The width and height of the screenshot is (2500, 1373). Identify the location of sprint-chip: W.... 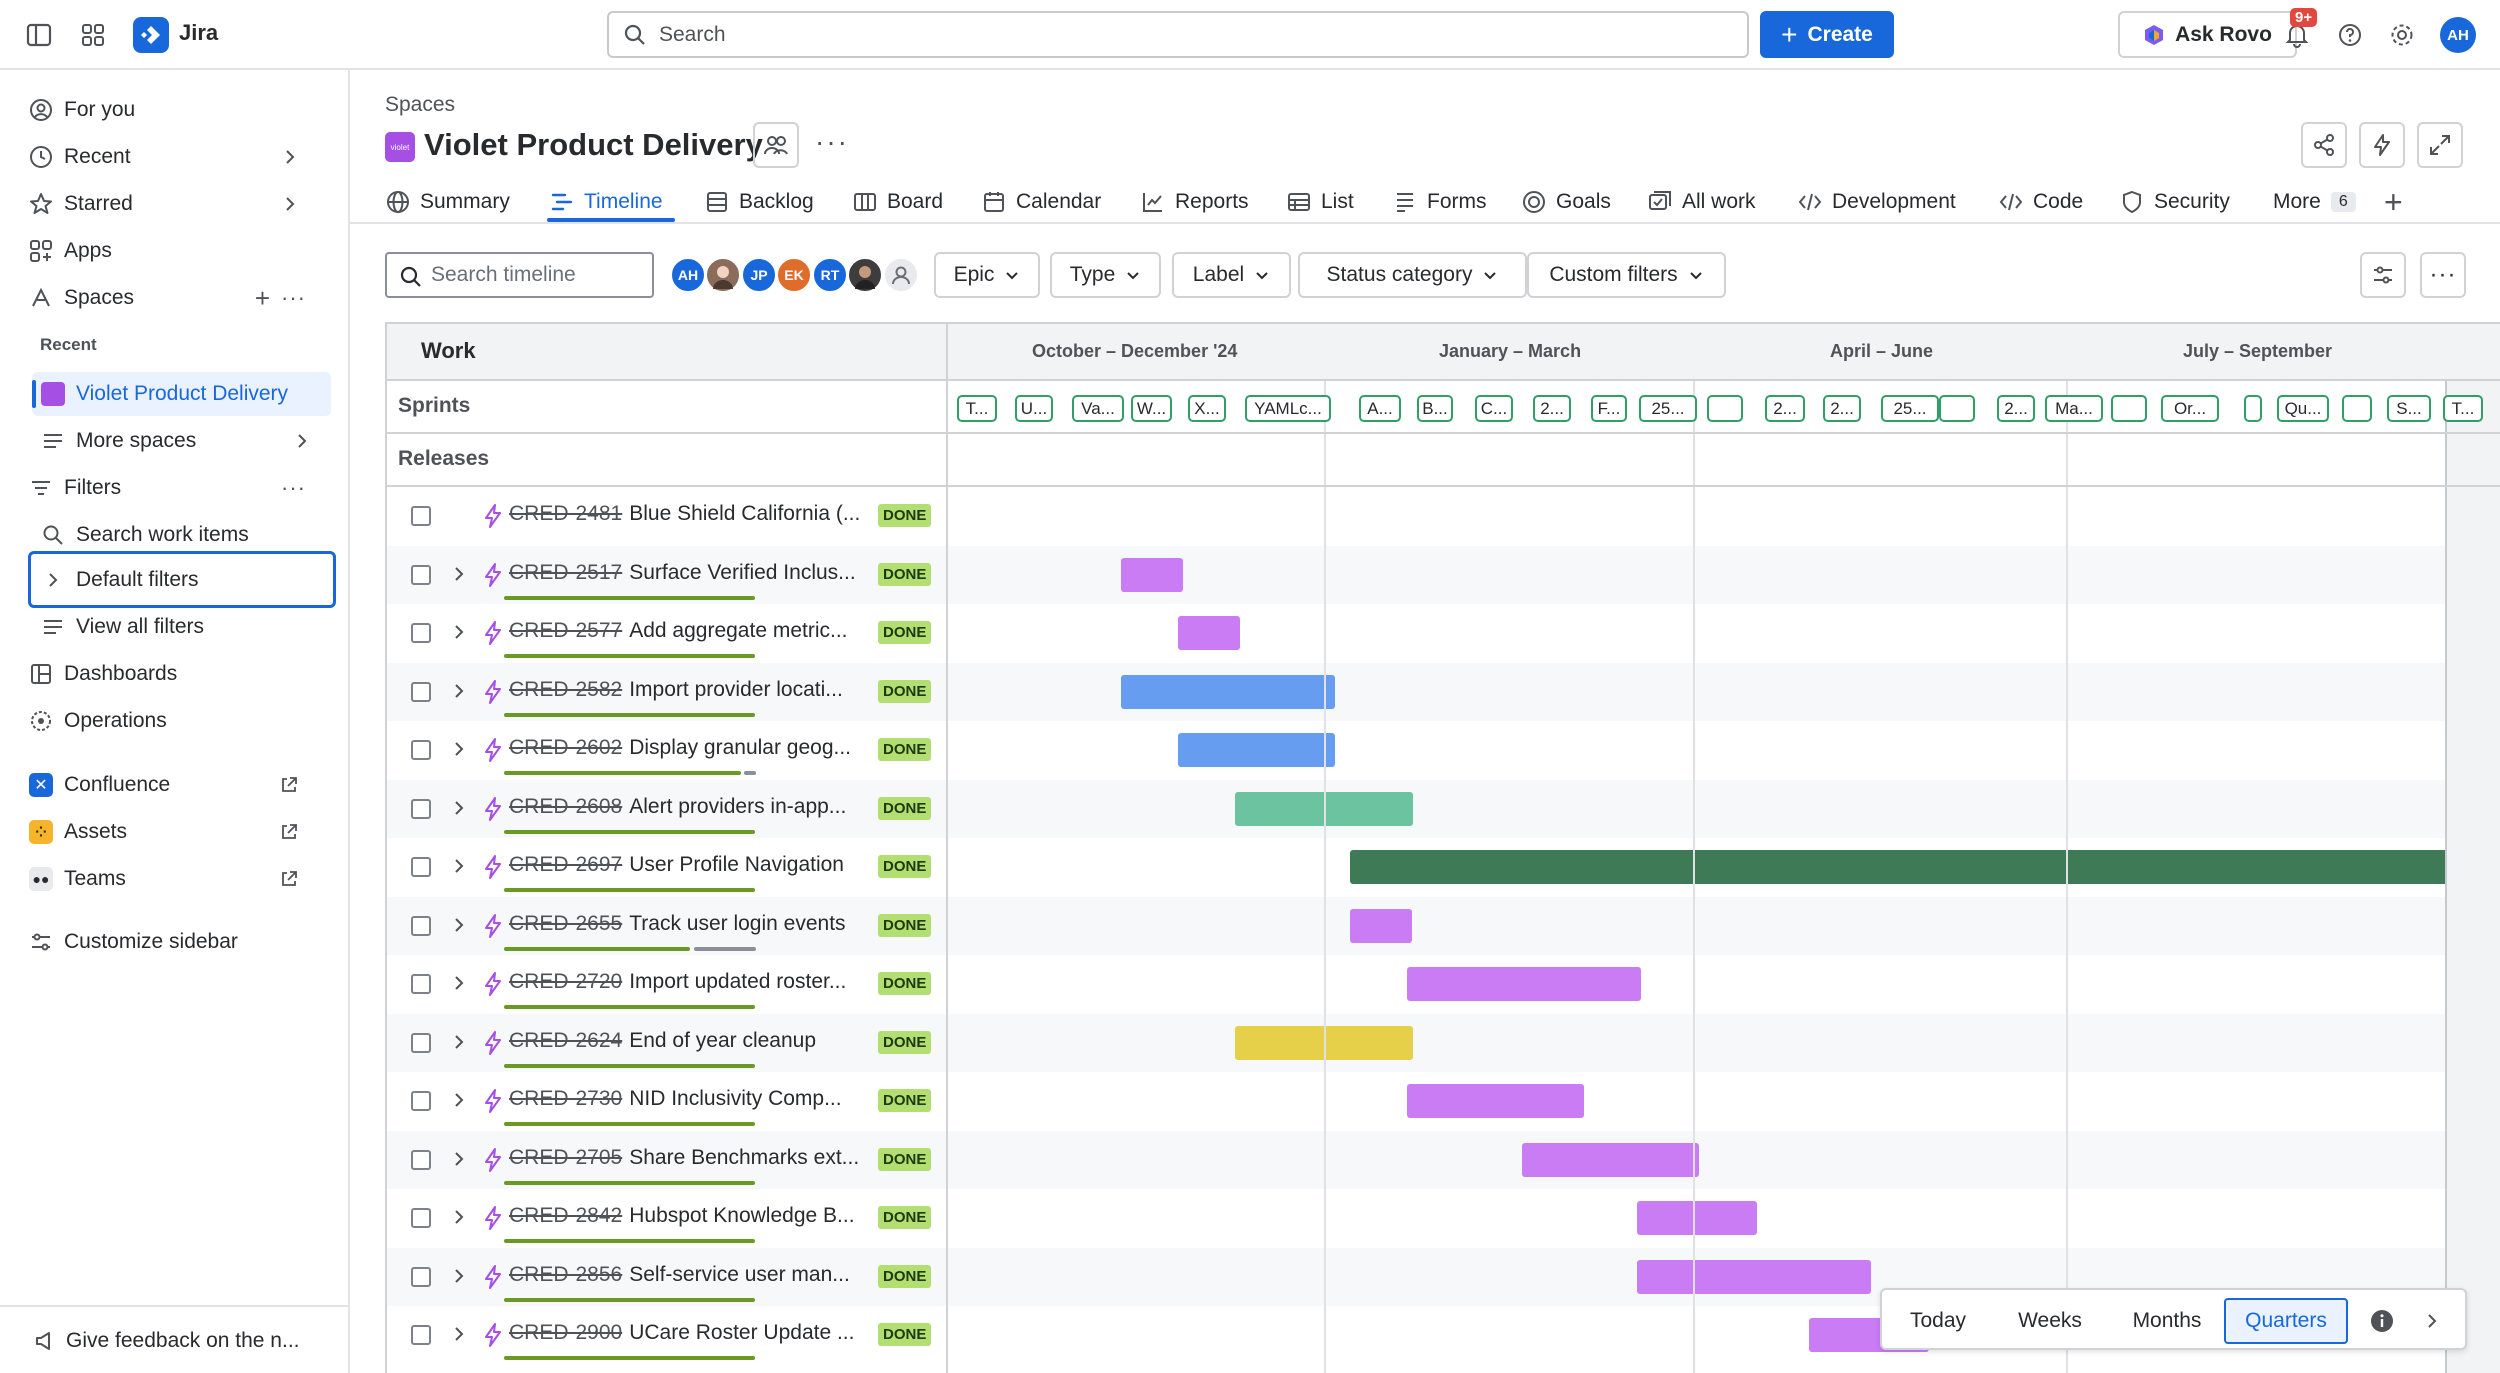
(1151, 408).